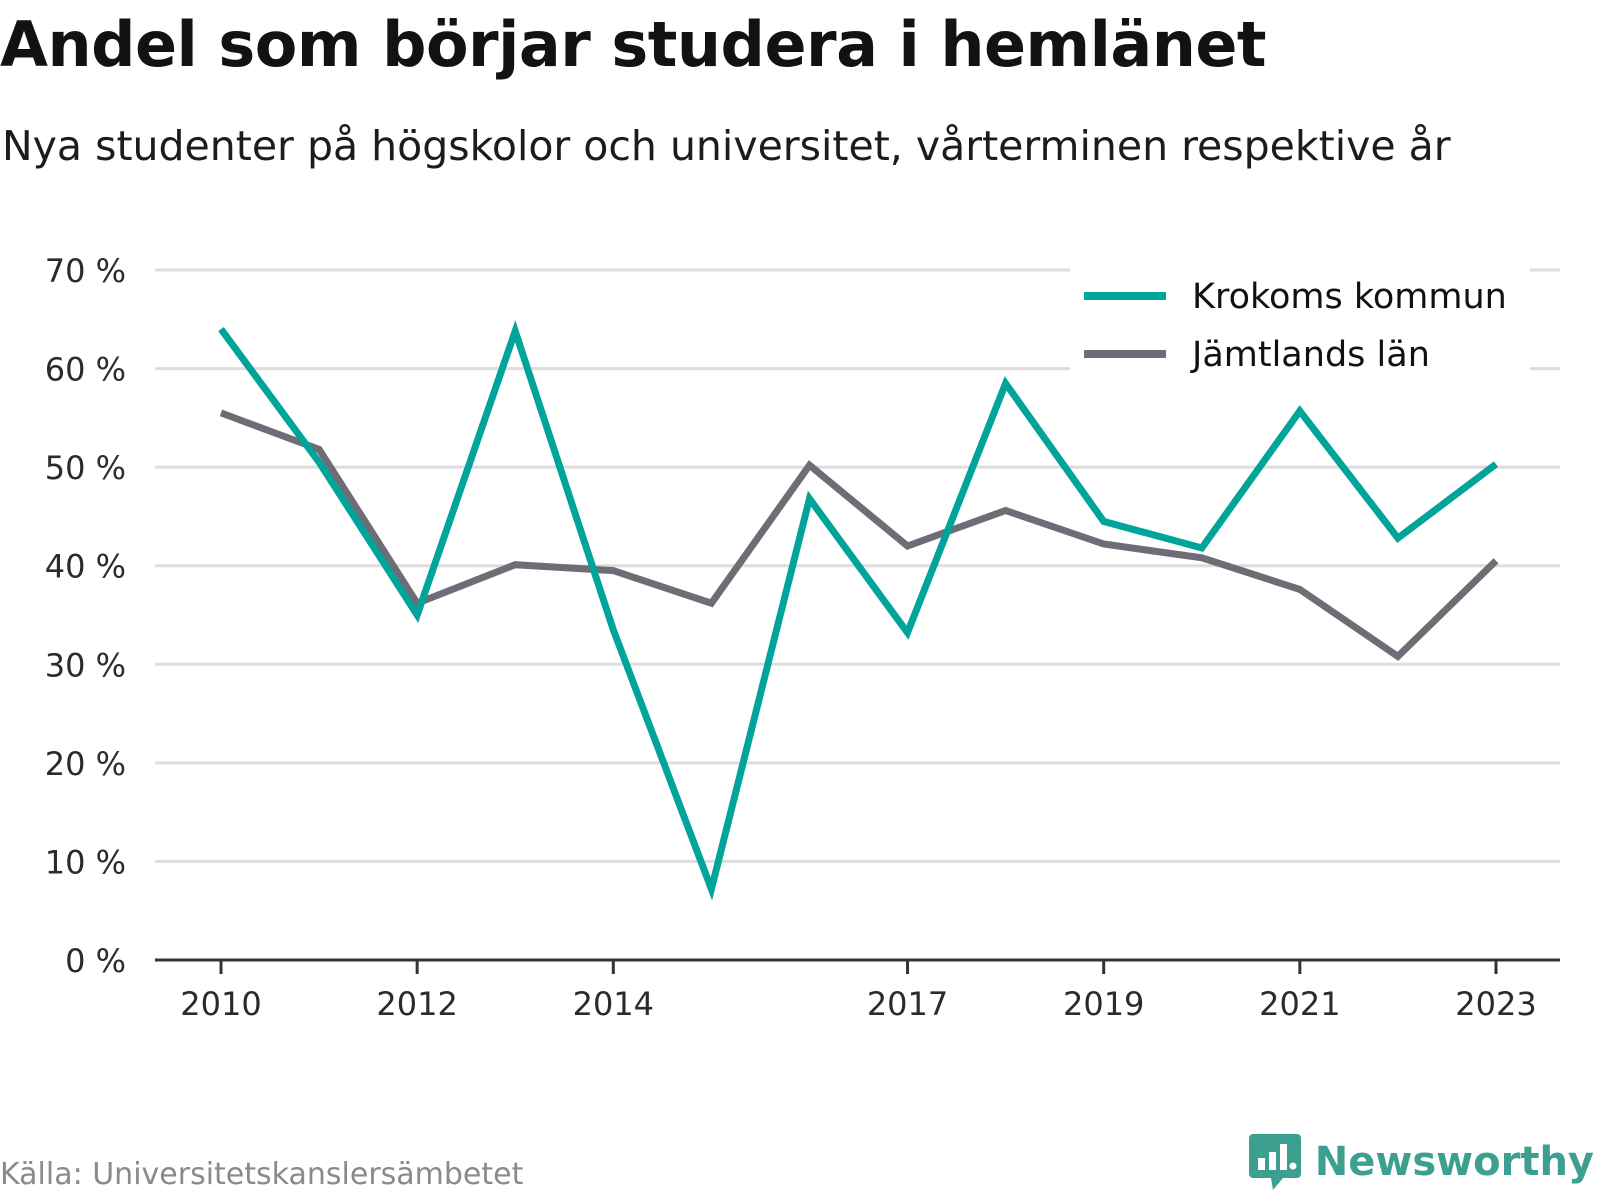  I want to click on y-tick-label: 10 %, so click(85, 862).